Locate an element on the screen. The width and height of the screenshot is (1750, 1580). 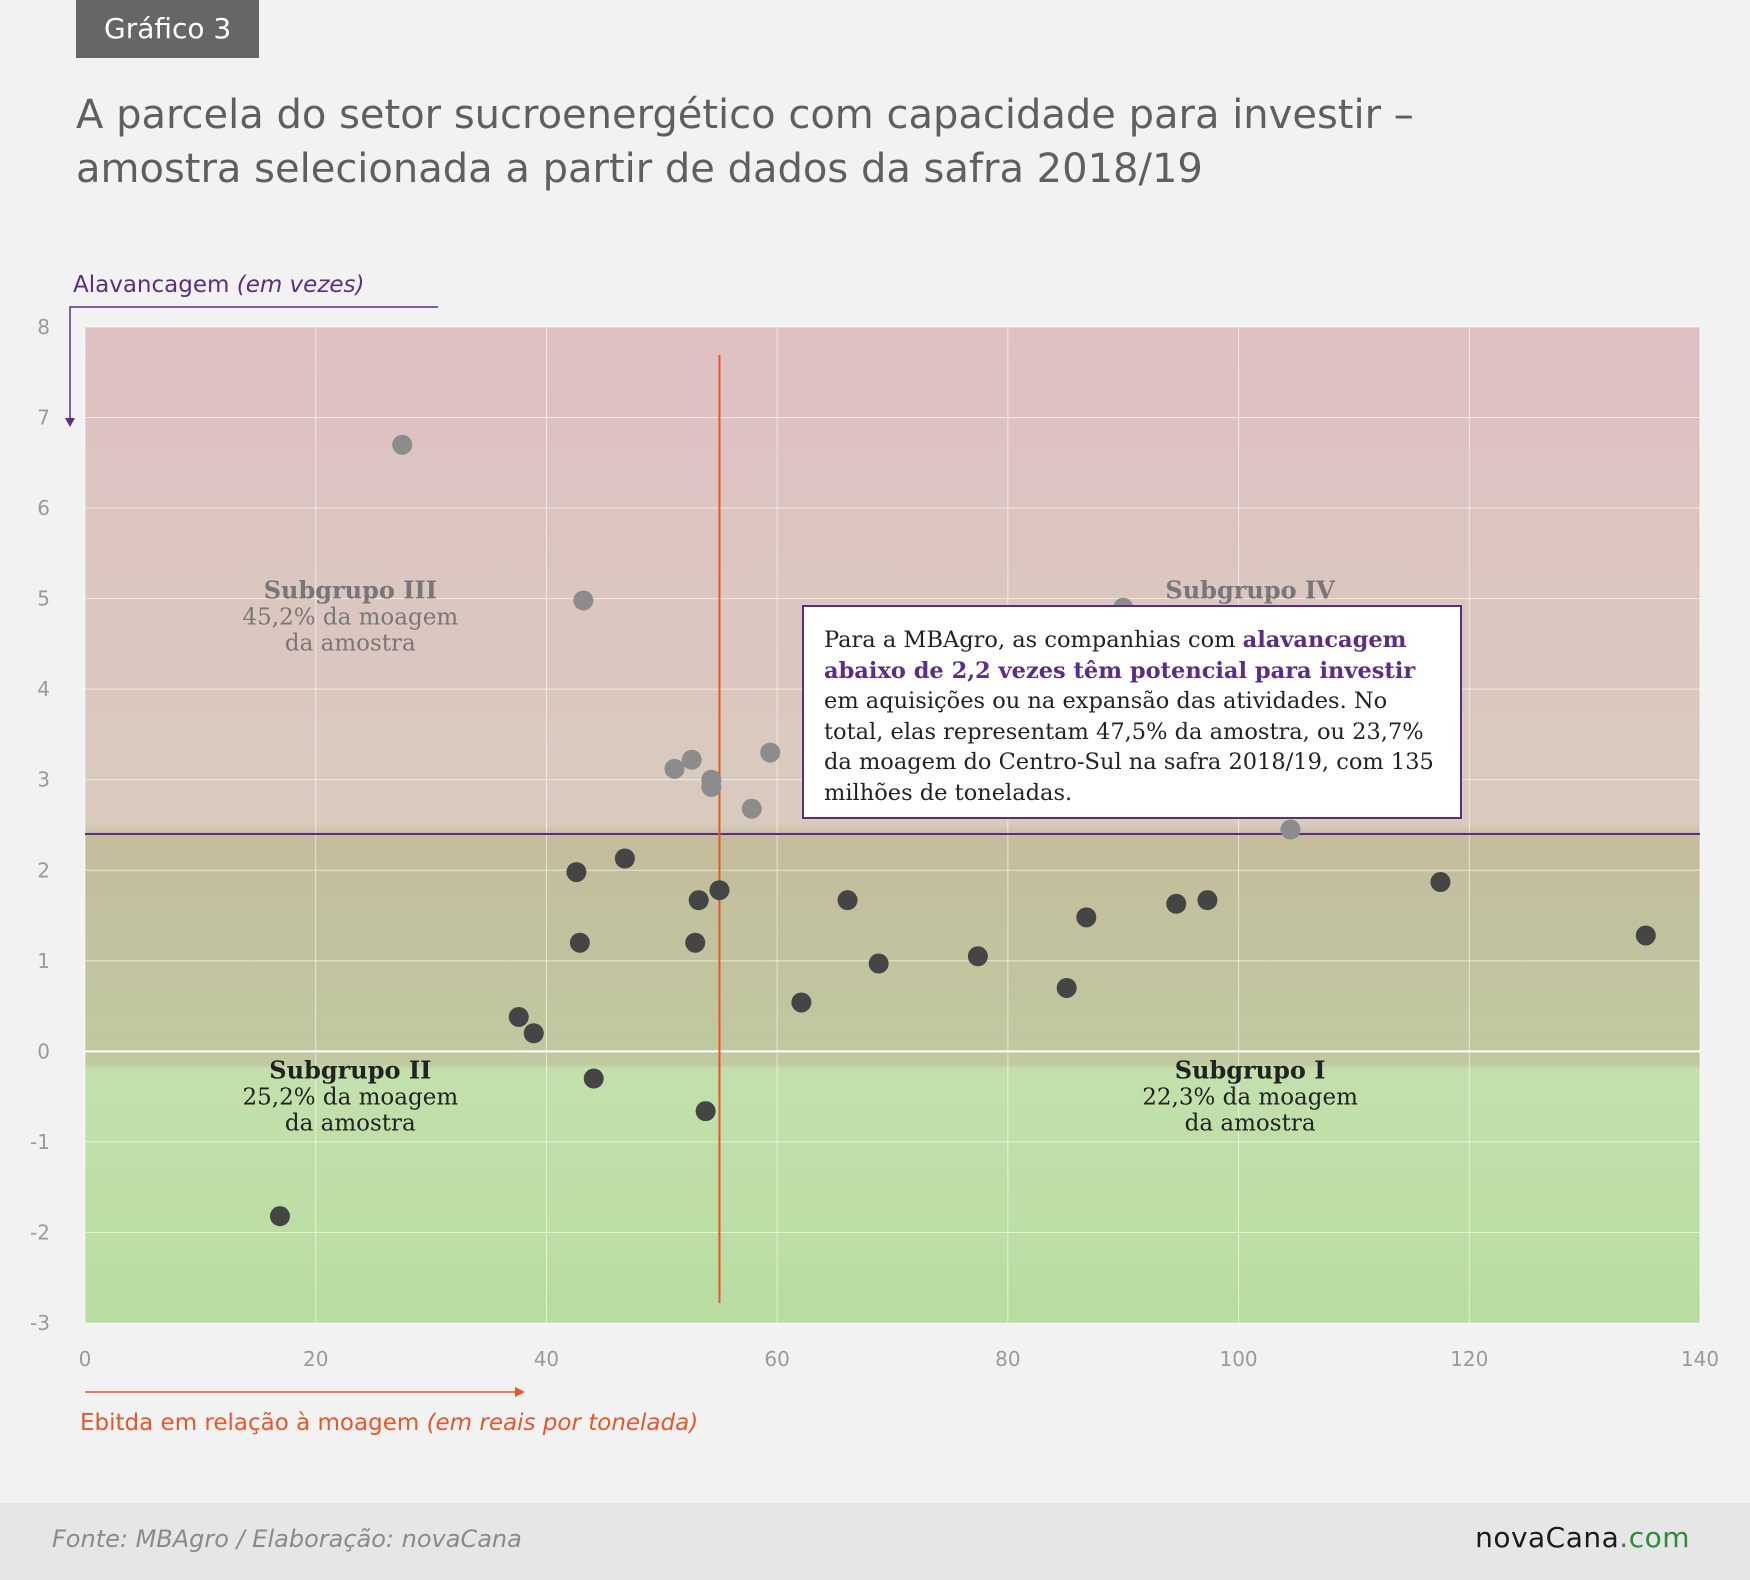
callout-text-before: Para a MBAgro, as companhias com is located at coordinates (1033, 640).